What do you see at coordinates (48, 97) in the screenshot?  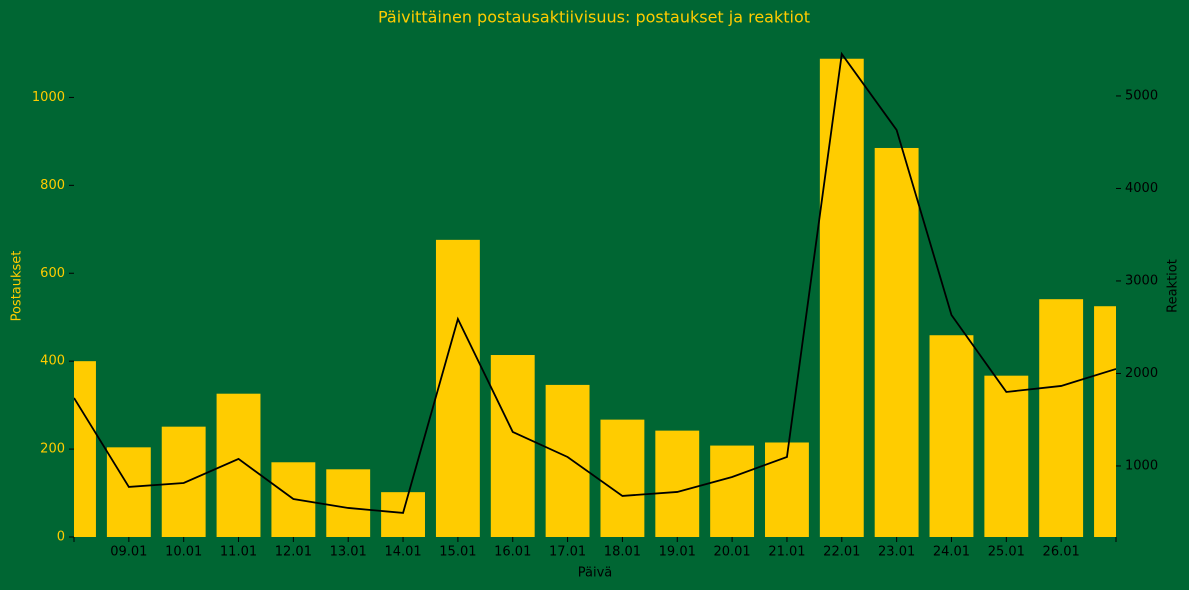 I see `y-tick-label: 1000` at bounding box center [48, 97].